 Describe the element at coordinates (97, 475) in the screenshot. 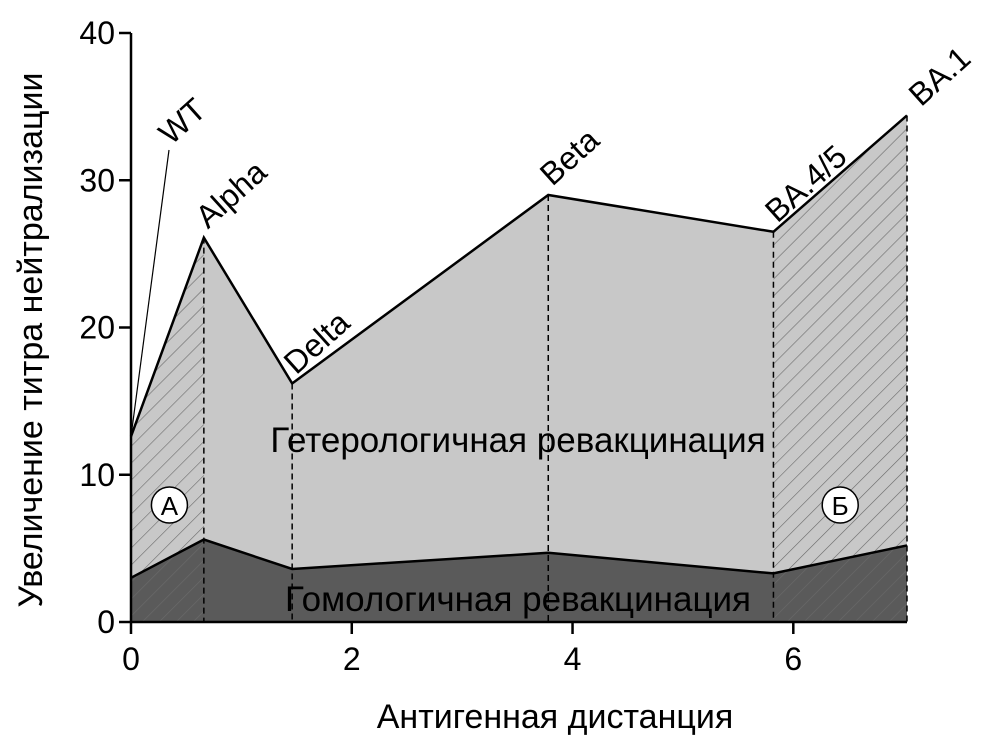

I see `y-tick-label: 10` at that location.